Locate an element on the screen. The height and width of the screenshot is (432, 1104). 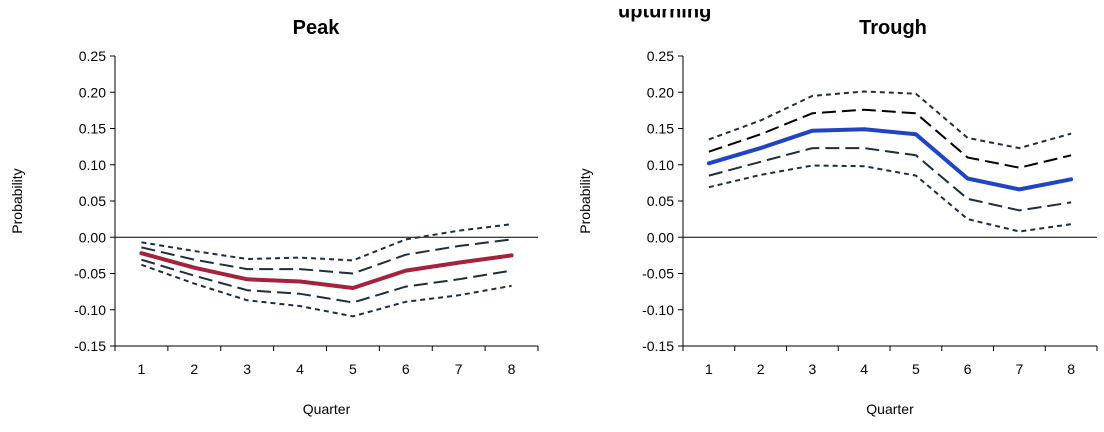
trough-y-tick-label: 0.20 is located at coordinates (660, 92).